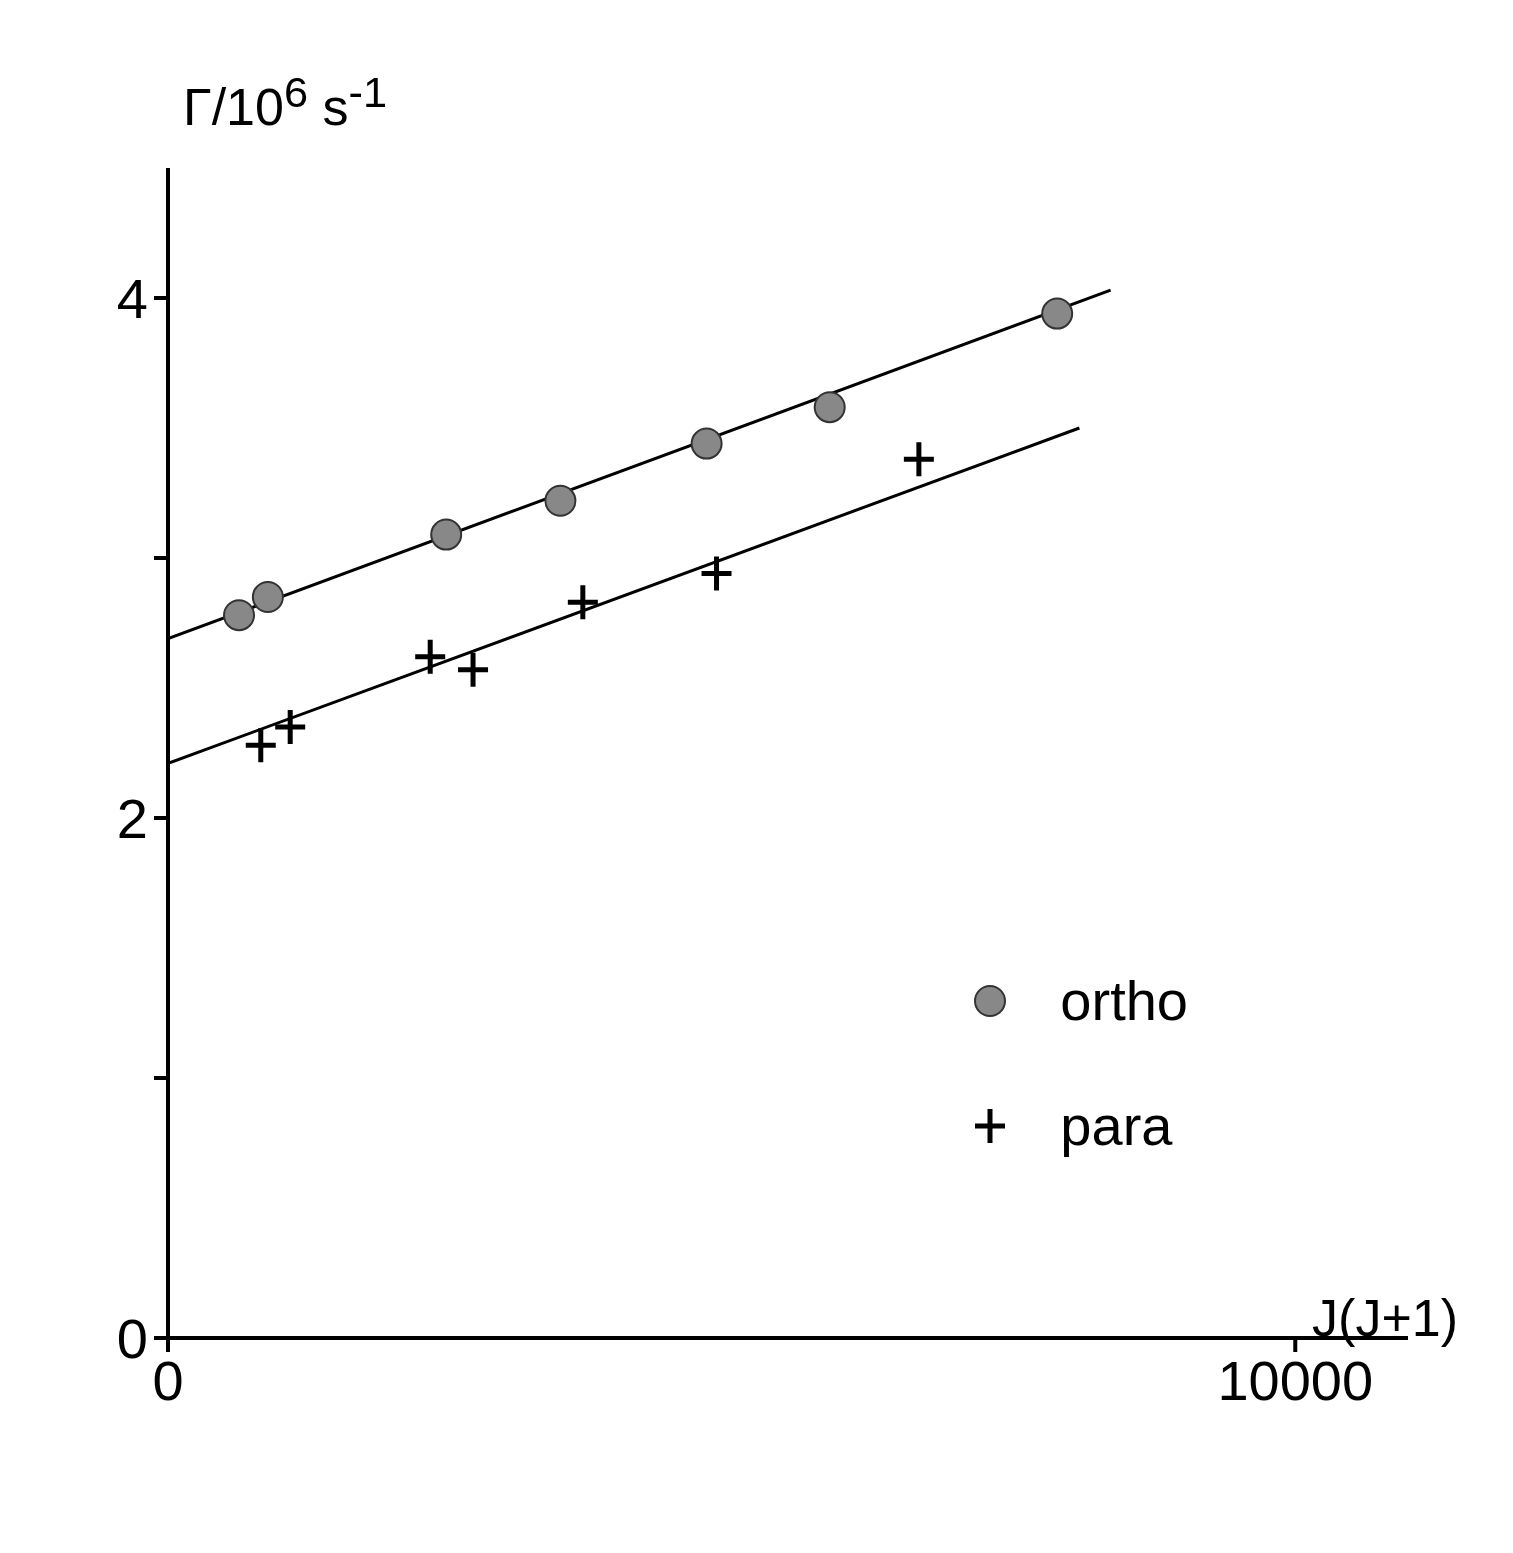 The image size is (1513, 1553). What do you see at coordinates (1116, 1125) in the screenshot?
I see `legend-label: para` at bounding box center [1116, 1125].